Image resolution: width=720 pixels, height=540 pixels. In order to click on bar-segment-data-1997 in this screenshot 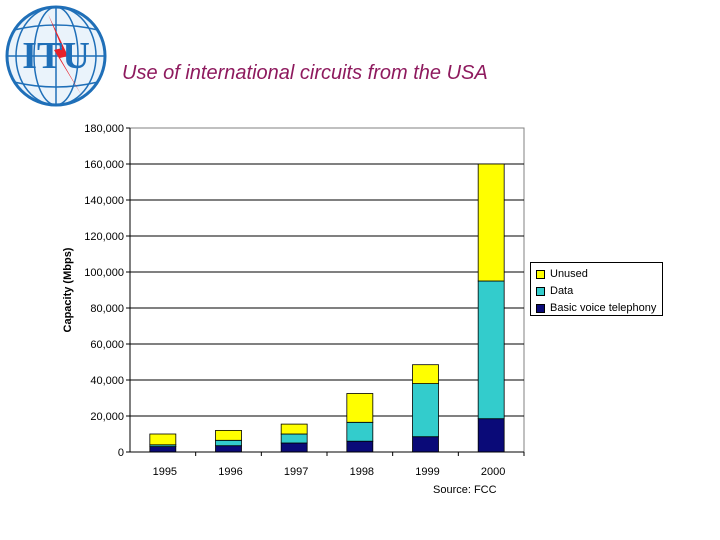, I will do `click(294, 438)`.